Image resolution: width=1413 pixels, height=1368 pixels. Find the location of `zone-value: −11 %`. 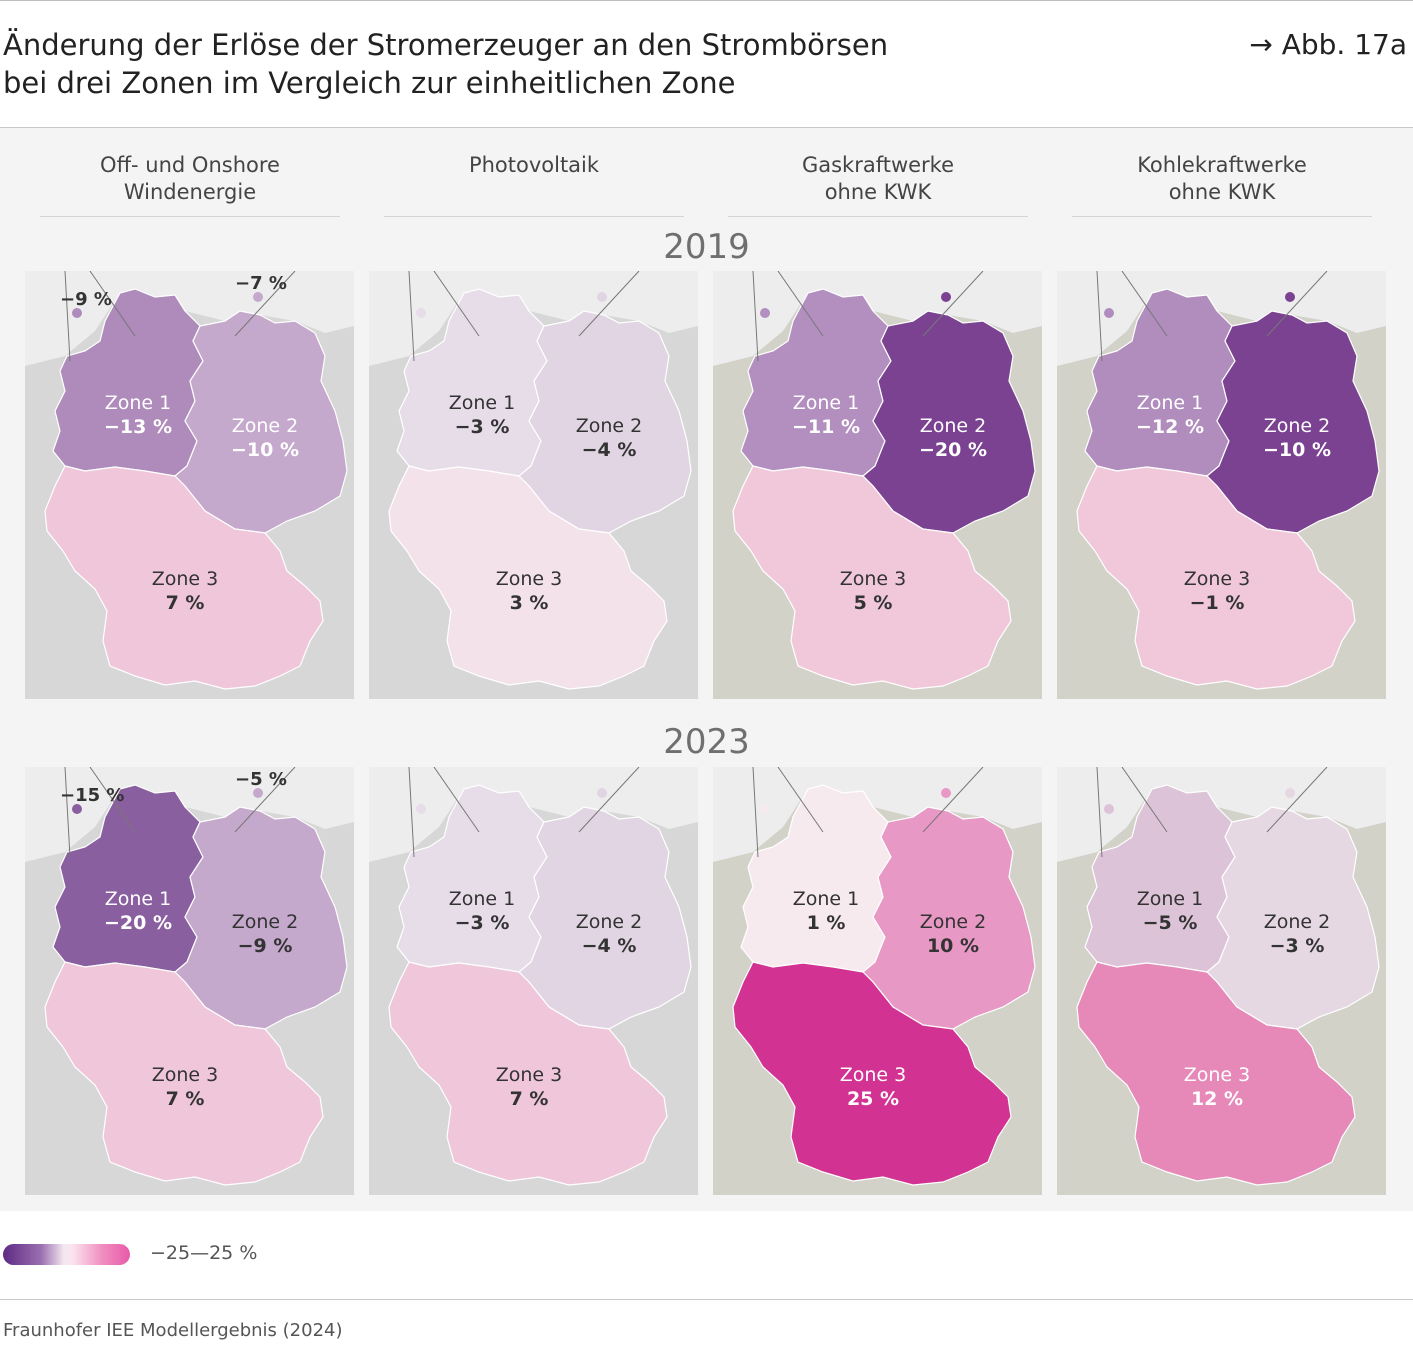

zone-value: −11 % is located at coordinates (826, 427).